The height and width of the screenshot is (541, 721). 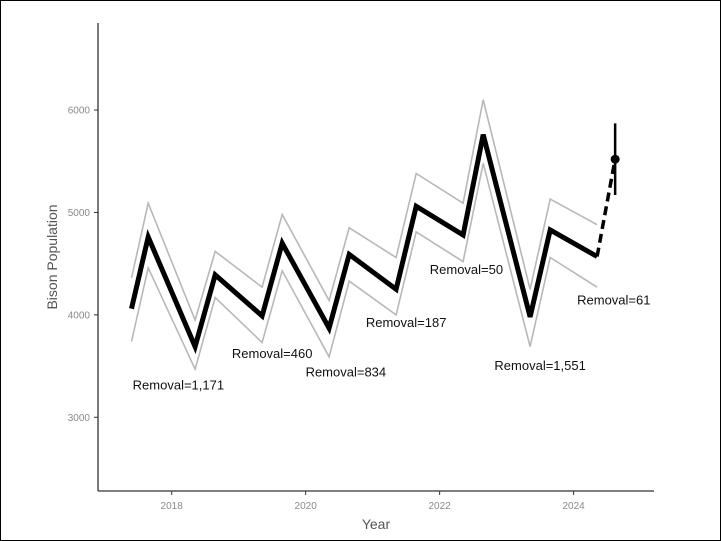 I want to click on x-tick-label: 2022, so click(x=440, y=506).